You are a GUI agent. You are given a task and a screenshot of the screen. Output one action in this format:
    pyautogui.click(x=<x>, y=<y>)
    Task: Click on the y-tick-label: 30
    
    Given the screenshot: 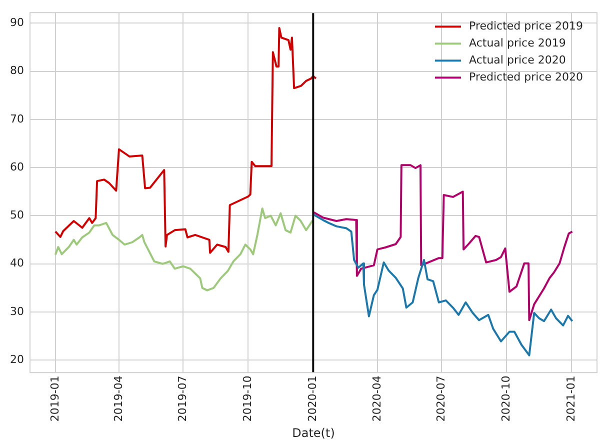 What is the action you would take?
    pyautogui.click(x=17, y=311)
    